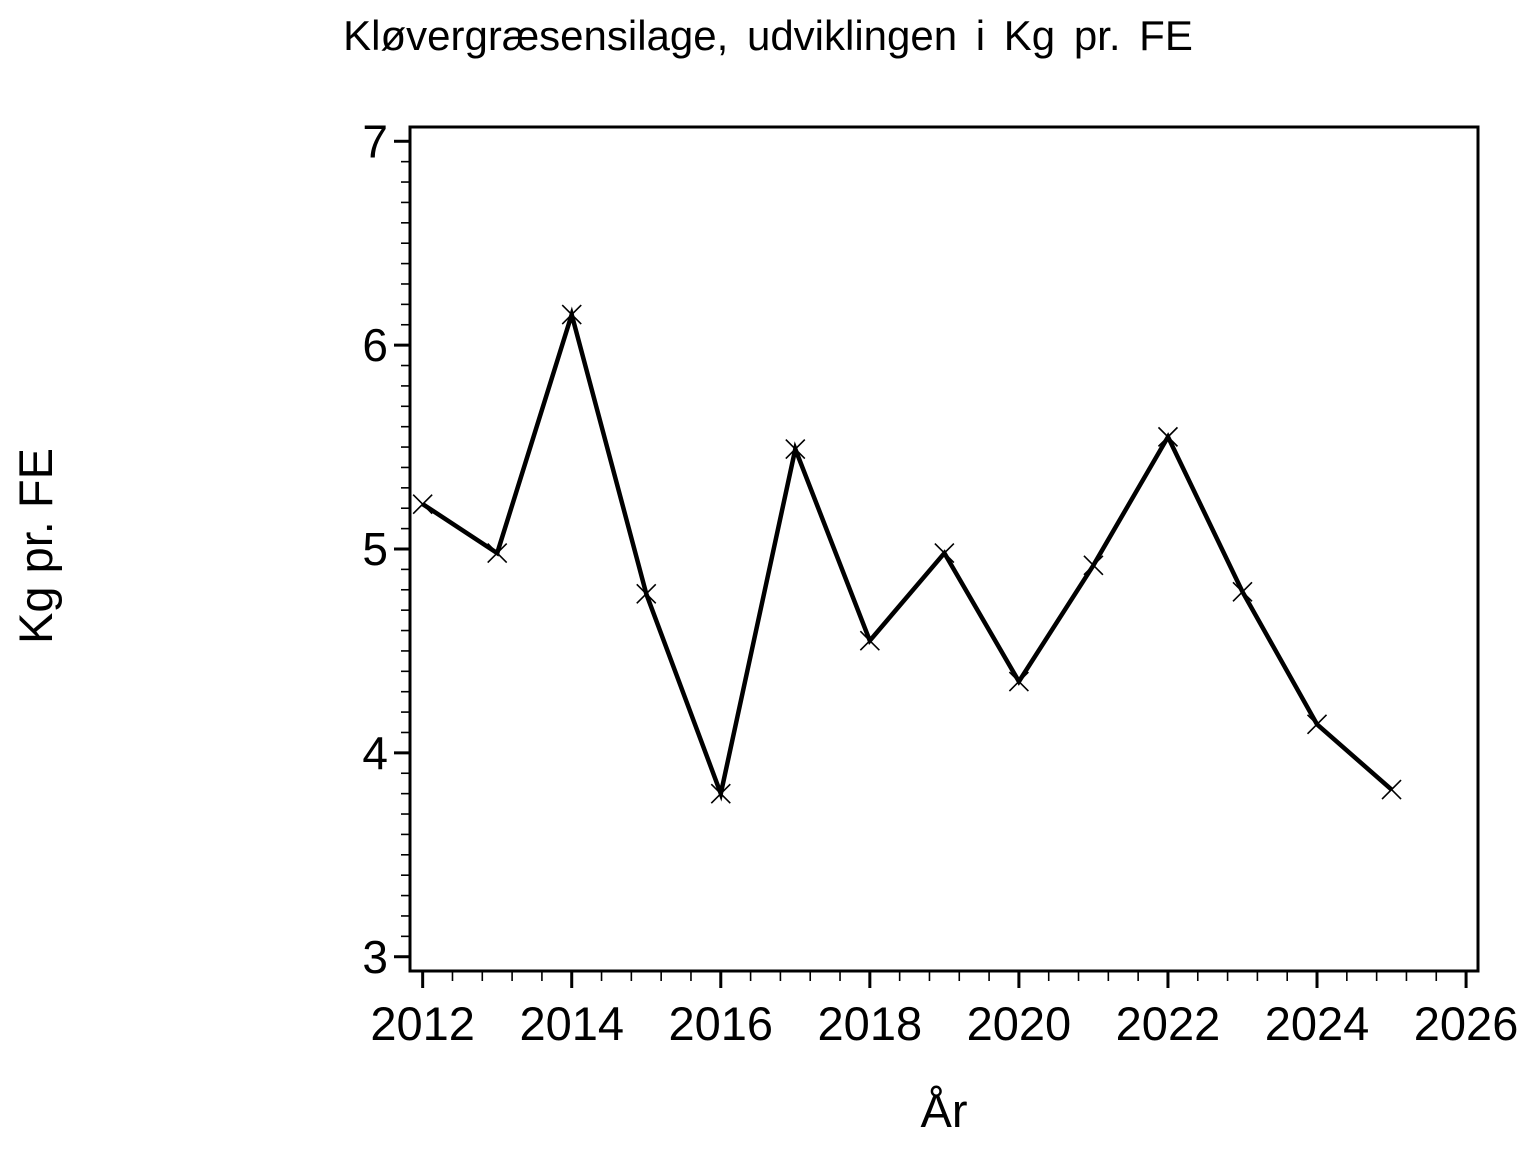 Image resolution: width=1536 pixels, height=1152 pixels. Describe the element at coordinates (944, 1023) in the screenshot. I see `x-axis-tick-labels: 2012 2014 2016 2018 2020 2022 2024 2026` at that location.